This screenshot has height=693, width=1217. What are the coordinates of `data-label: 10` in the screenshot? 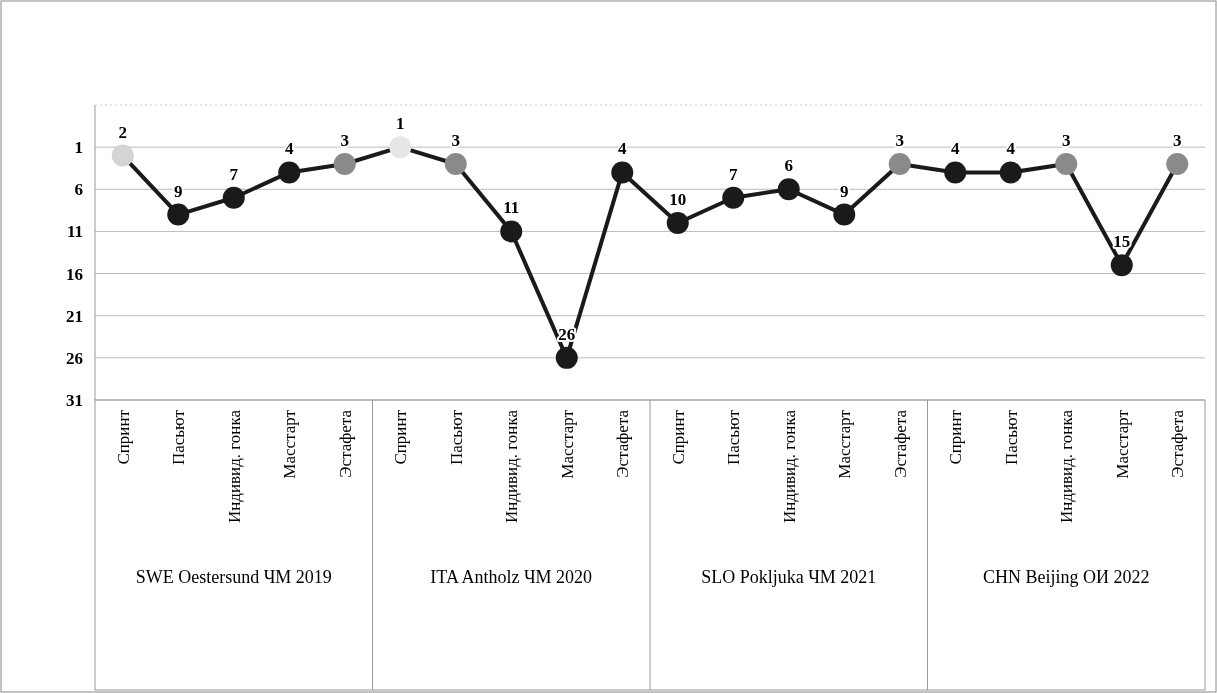 It's located at (678, 199).